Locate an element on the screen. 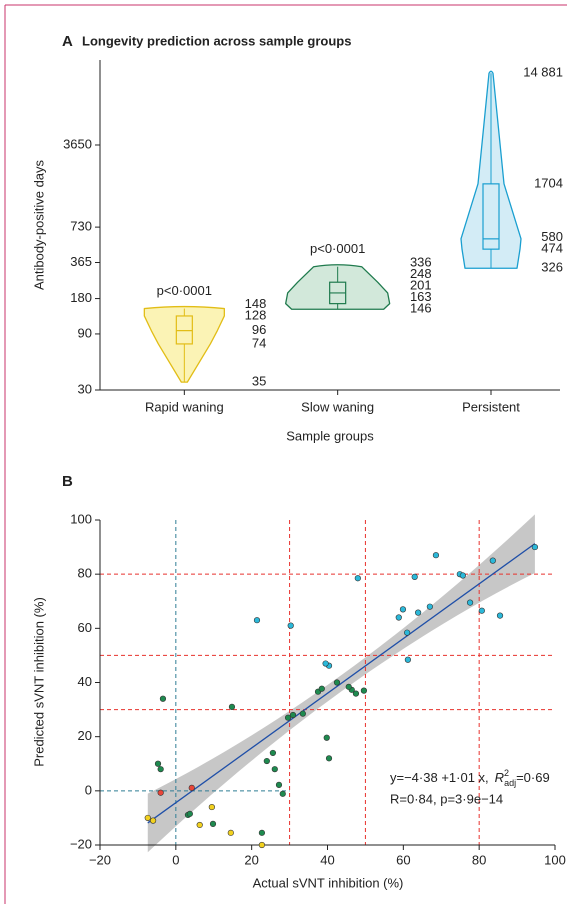  r2-symbol: R is located at coordinates (499, 777).